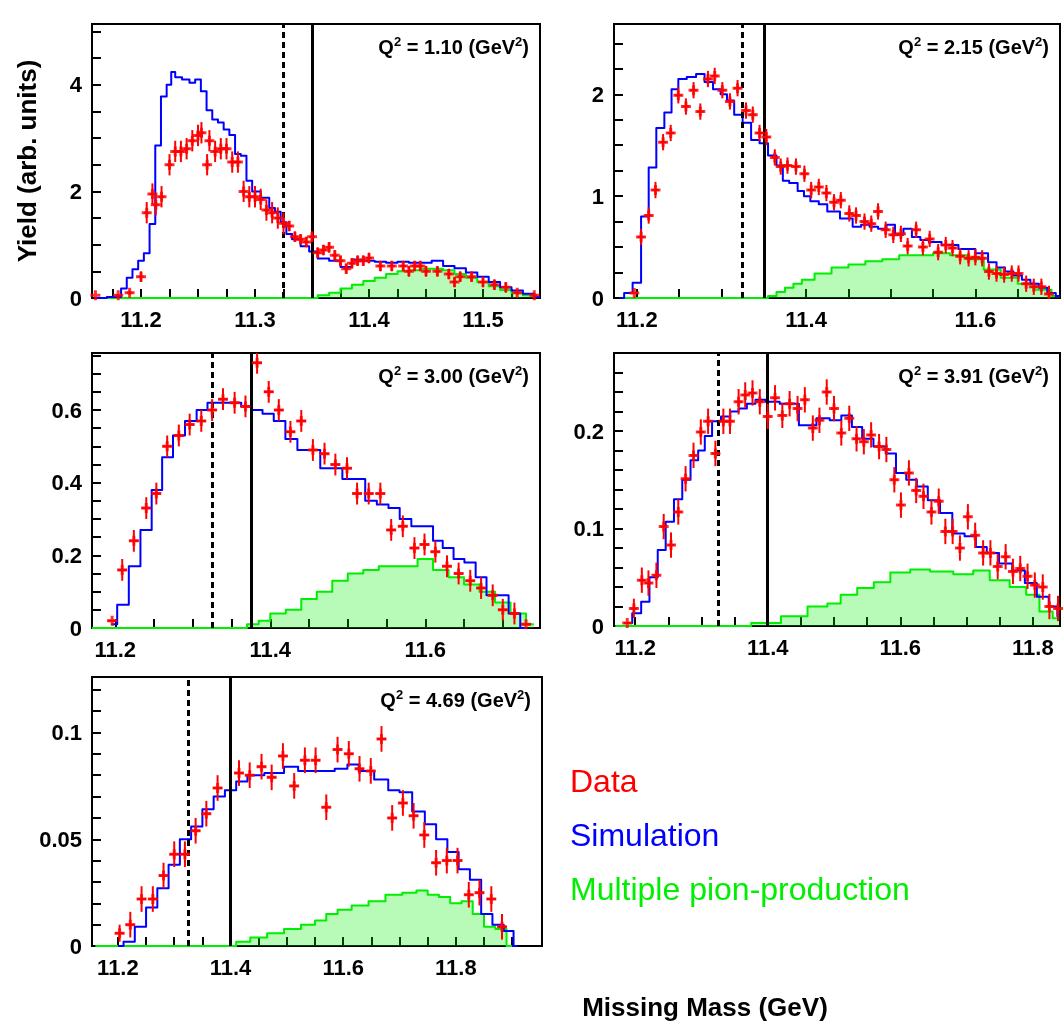  Describe the element at coordinates (740, 889) in the screenshot. I see `text: Multiple pion-production` at that location.